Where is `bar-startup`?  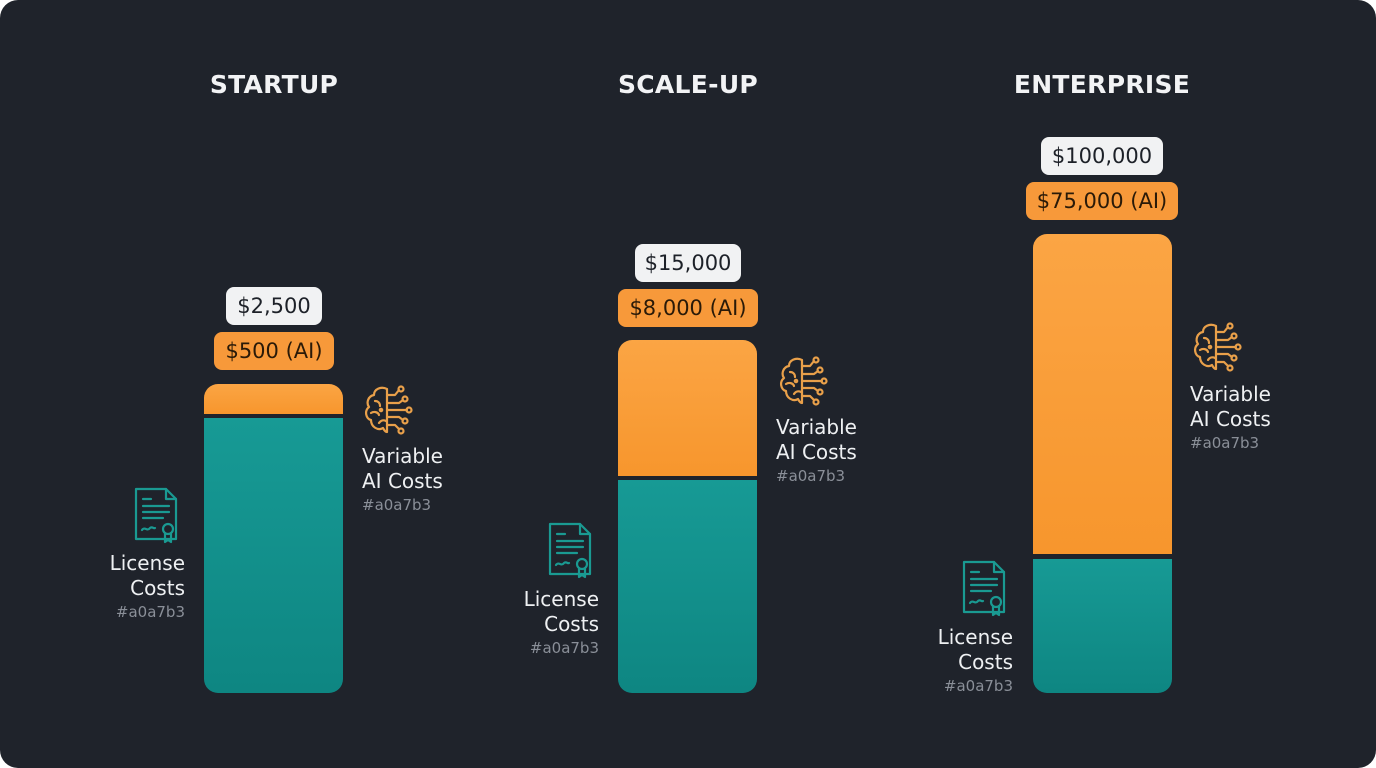 bar-startup is located at coordinates (273, 538).